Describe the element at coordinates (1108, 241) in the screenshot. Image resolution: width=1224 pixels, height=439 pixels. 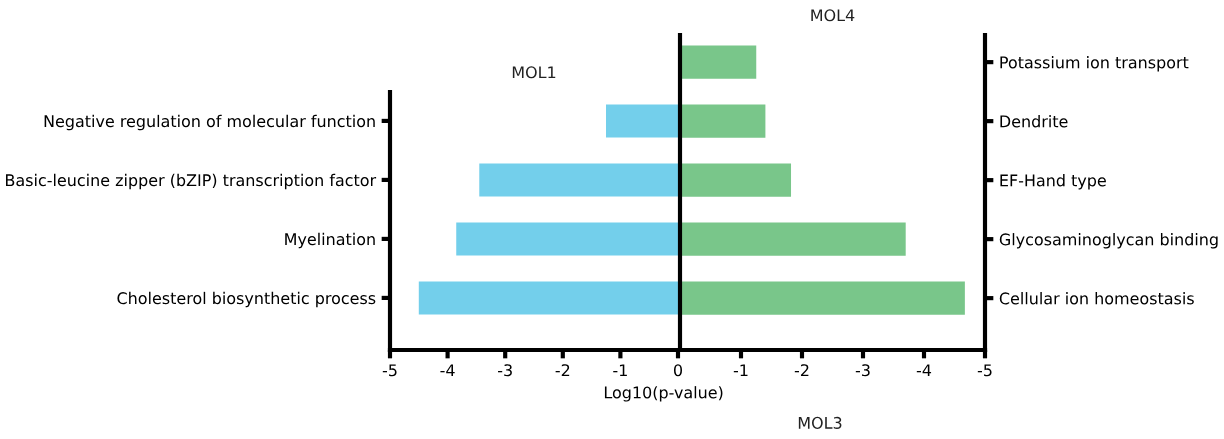
I see `y-tick-label: Glycosaminoglycan binding` at that location.